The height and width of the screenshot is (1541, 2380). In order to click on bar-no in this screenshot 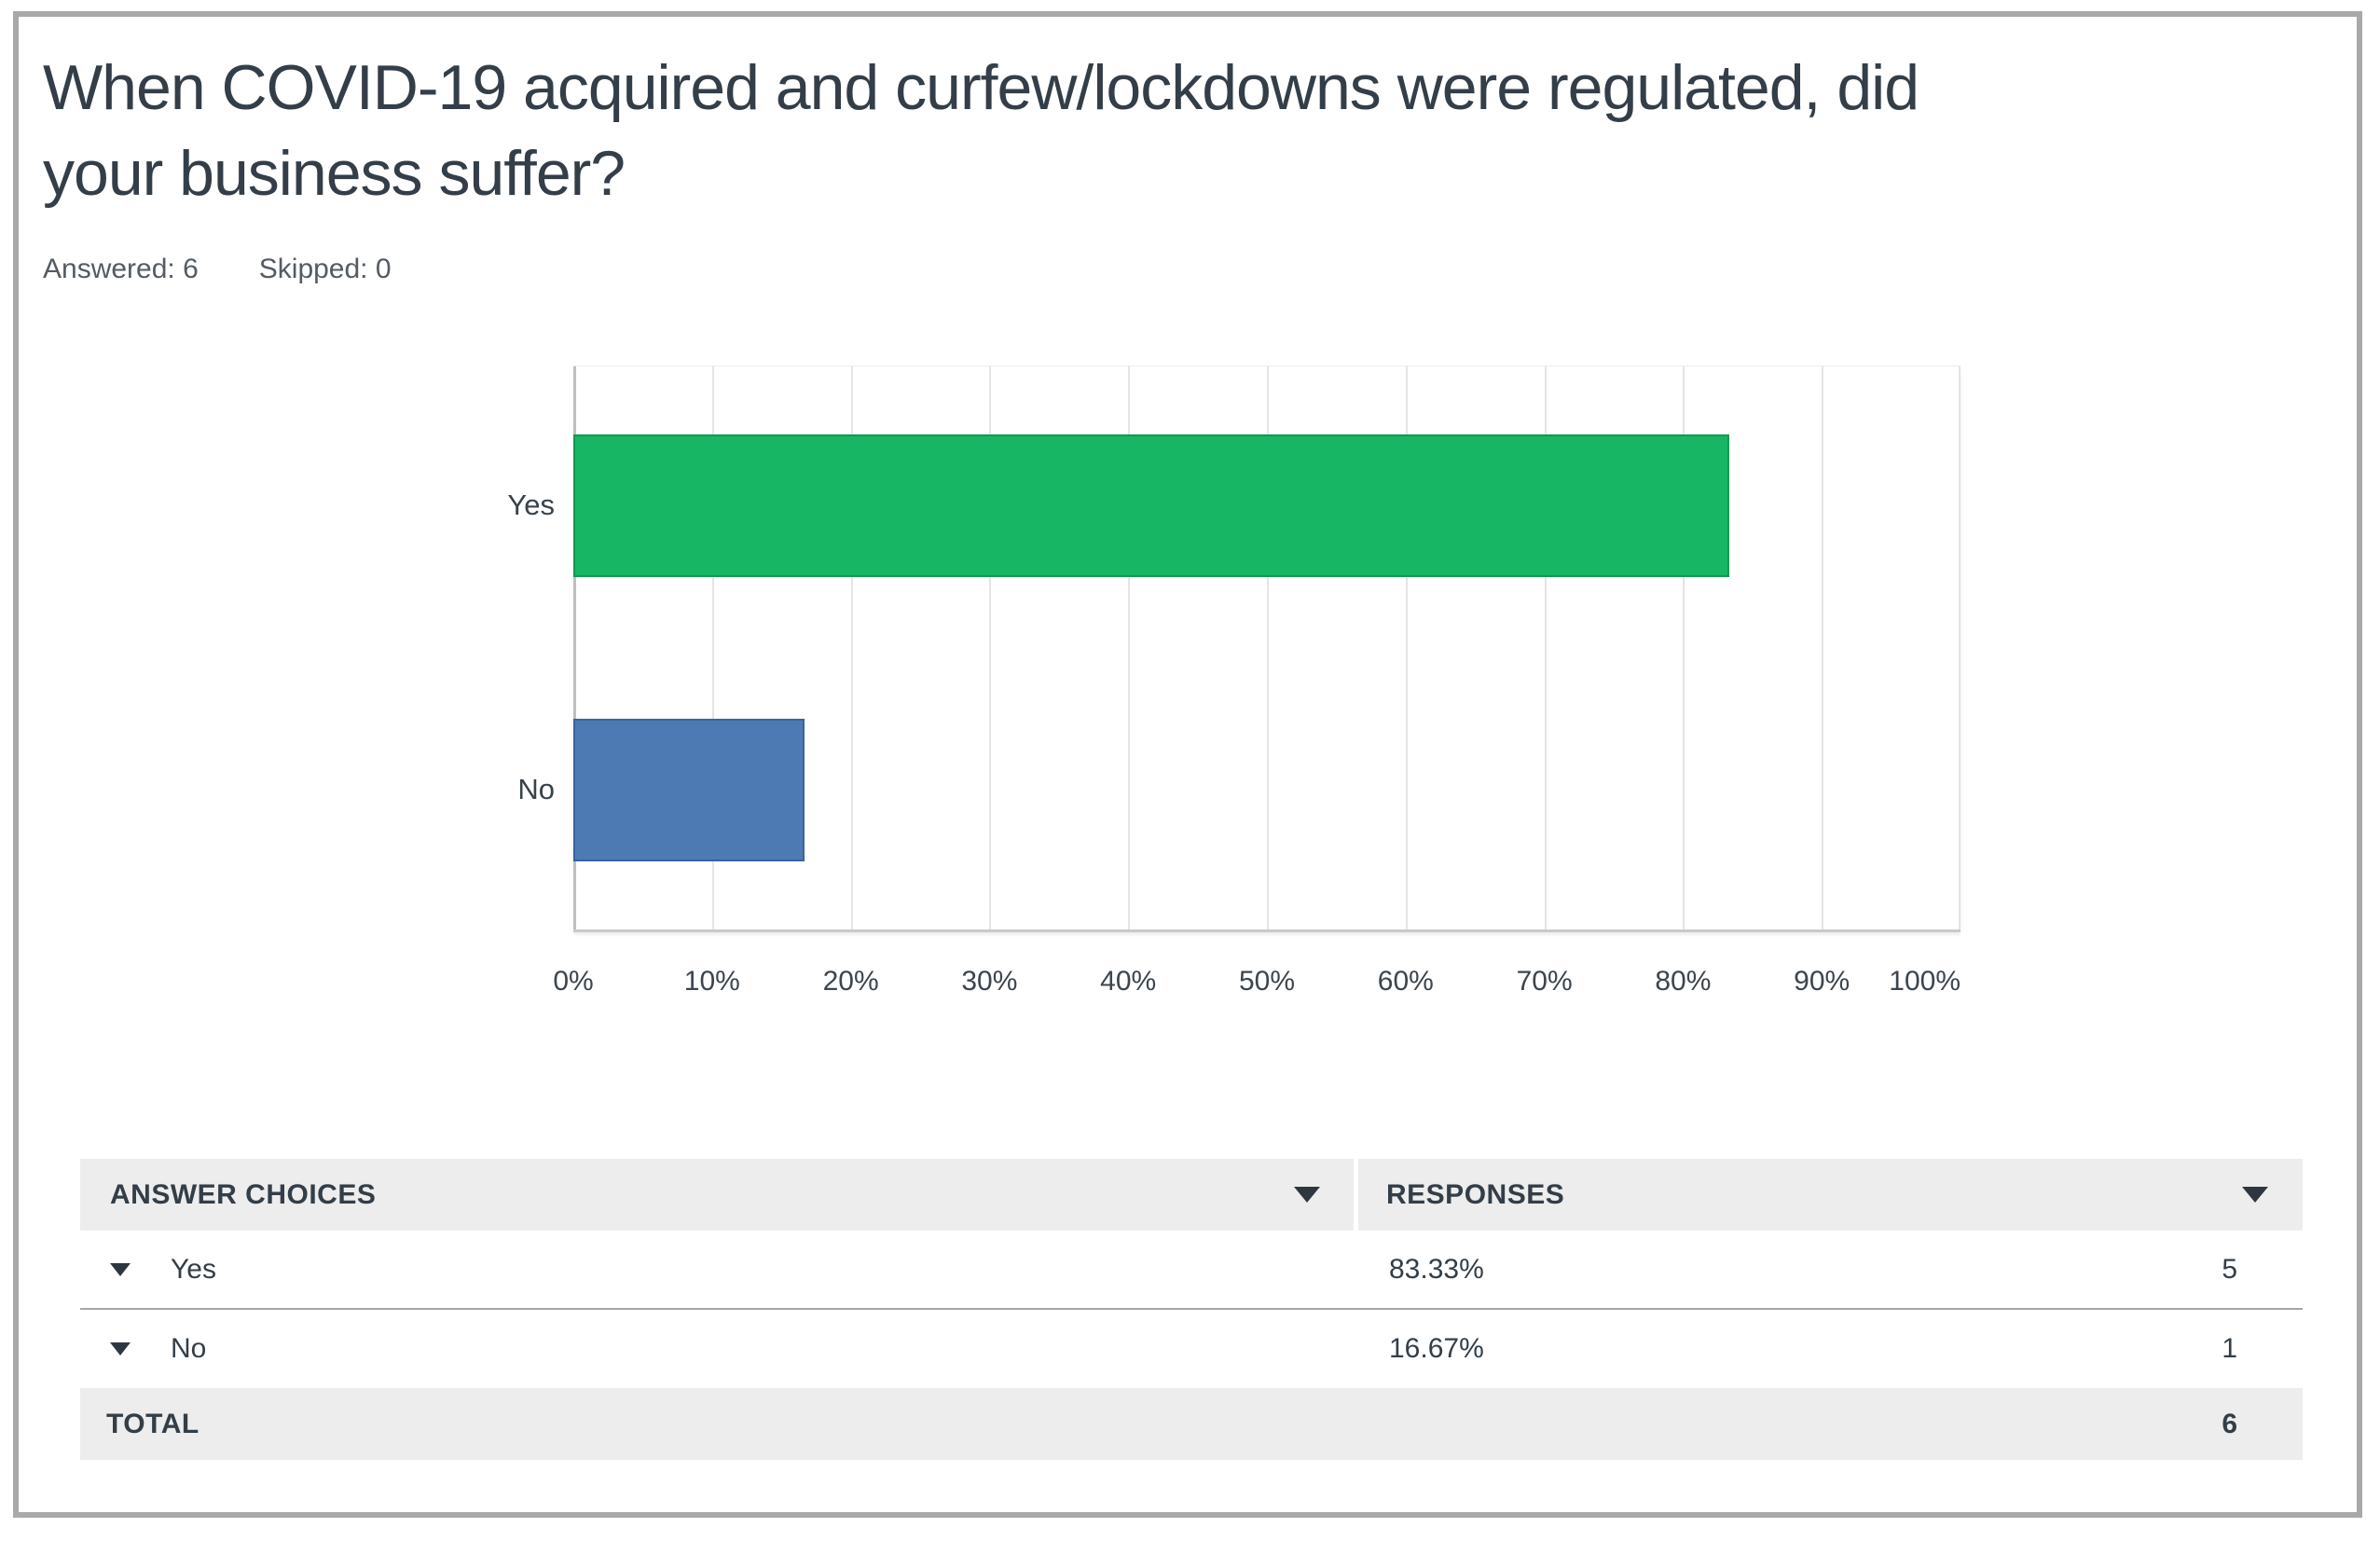, I will do `click(689, 790)`.